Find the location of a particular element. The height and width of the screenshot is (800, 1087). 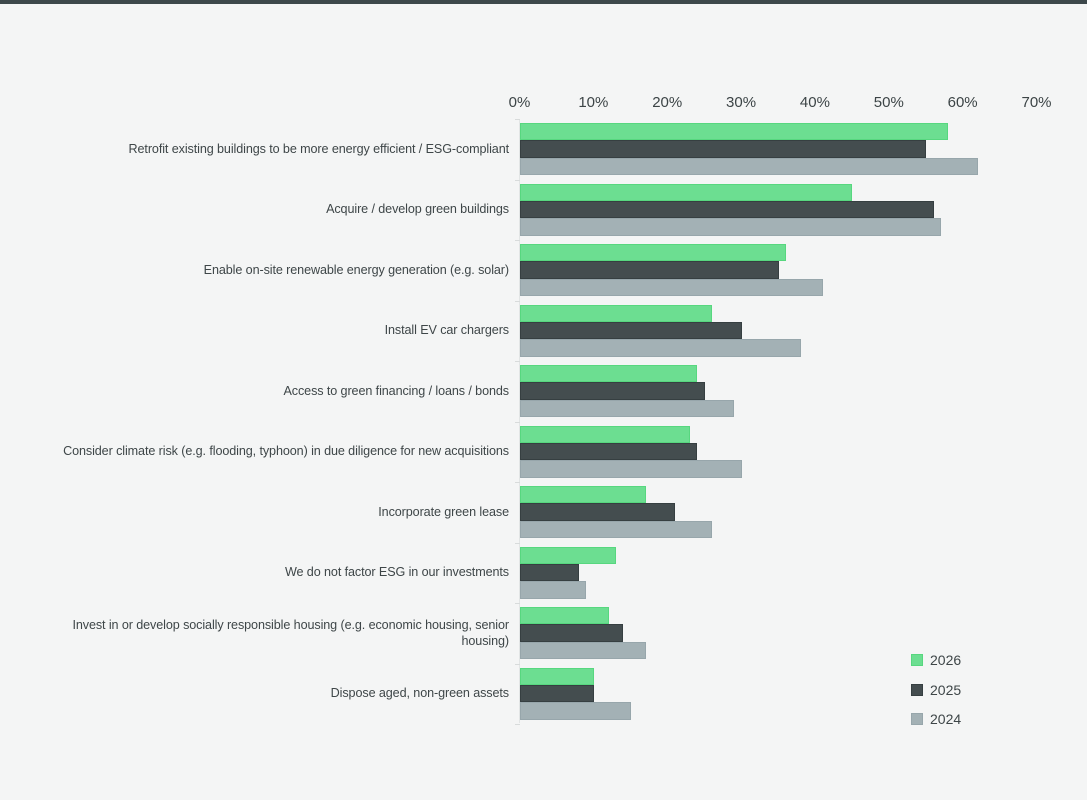

bar-2024-group9 is located at coordinates (583, 650).